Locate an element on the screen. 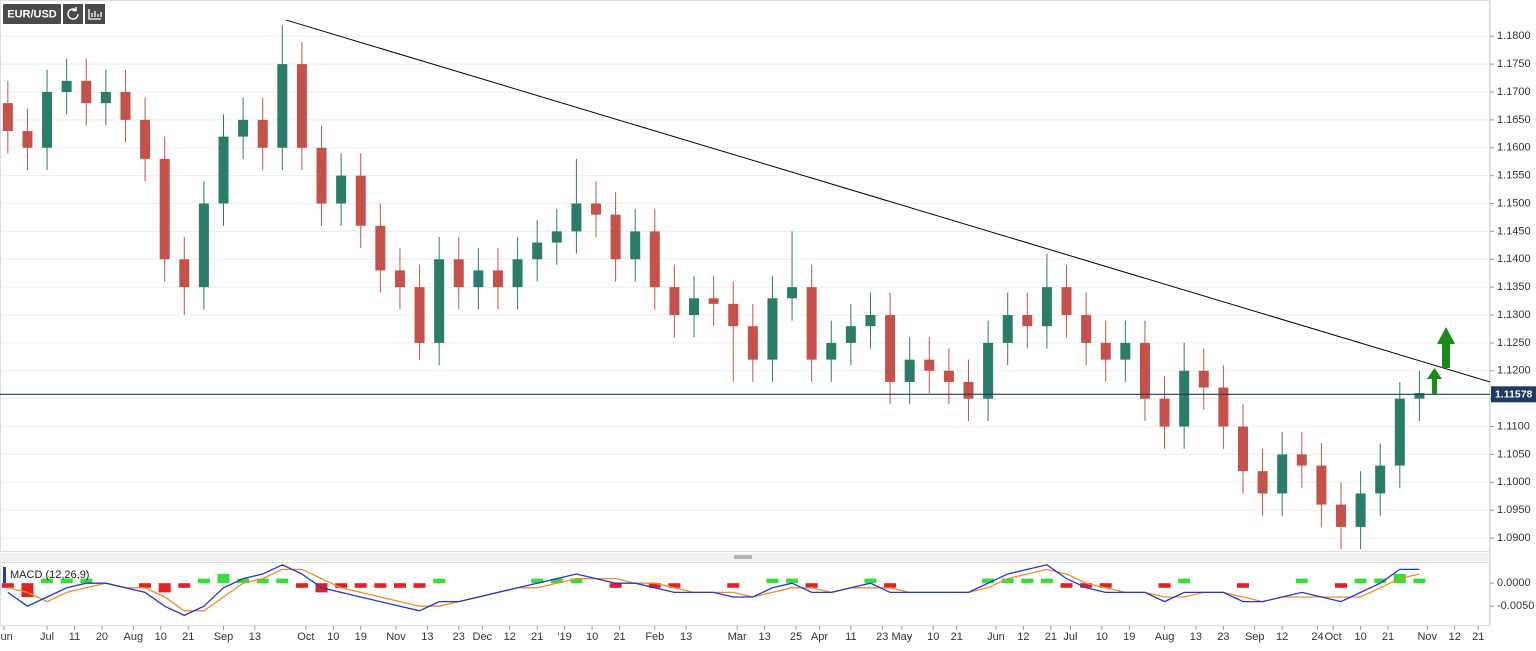 The width and height of the screenshot is (1536, 651). macd-legend-label: MACD (12,26,9) is located at coordinates (49, 575).